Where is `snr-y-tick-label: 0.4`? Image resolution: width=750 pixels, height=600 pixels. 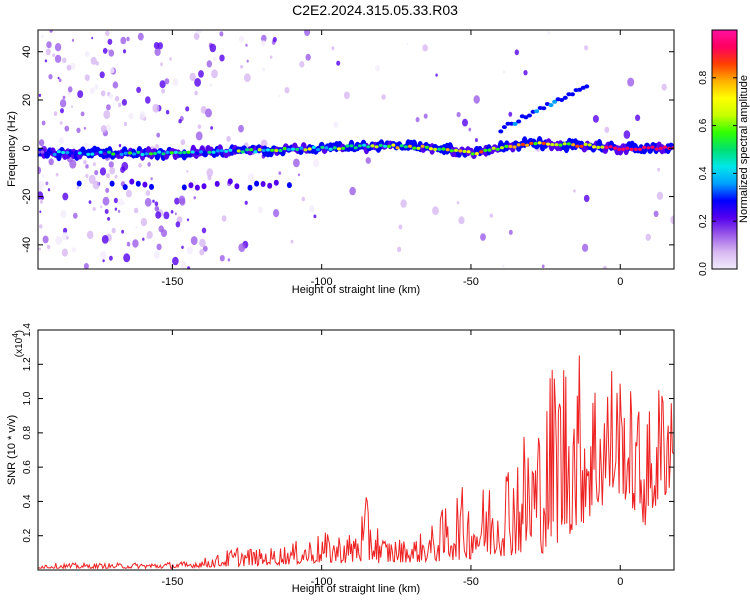
snr-y-tick-label: 0.4 is located at coordinates (27, 501).